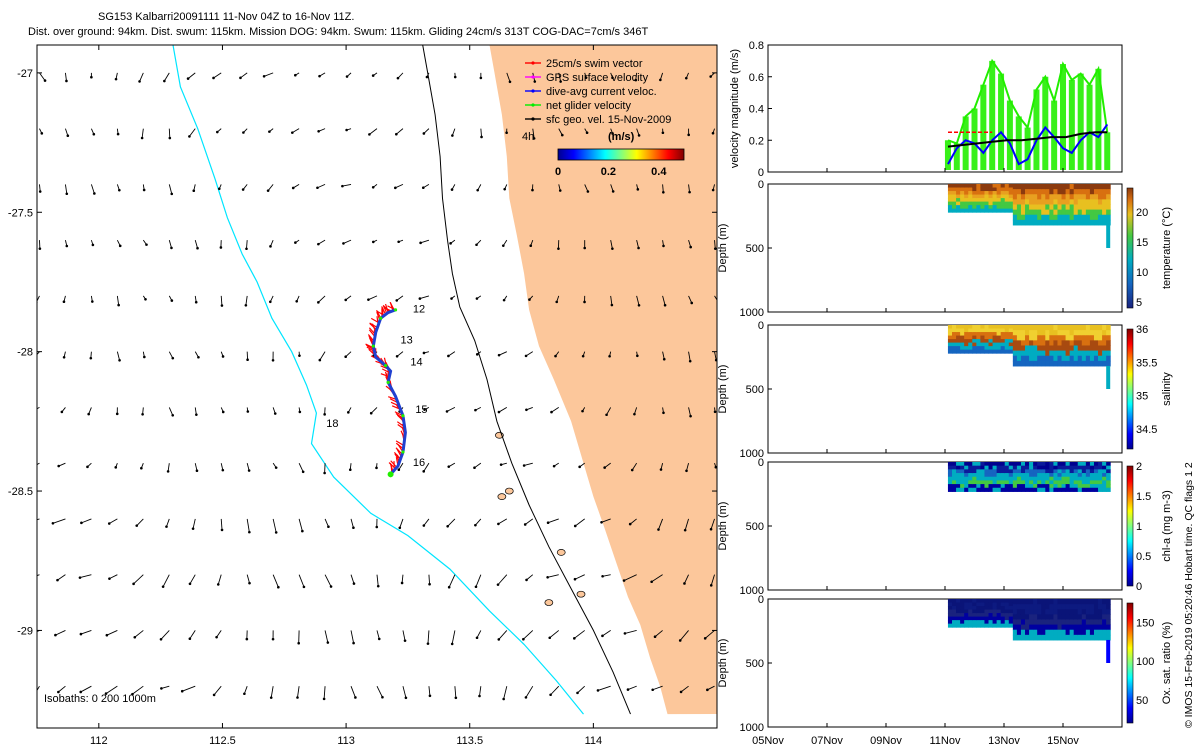 This screenshot has width=1200, height=750. I want to click on colorbar-tick-label: 0.5, so click(1143, 557).